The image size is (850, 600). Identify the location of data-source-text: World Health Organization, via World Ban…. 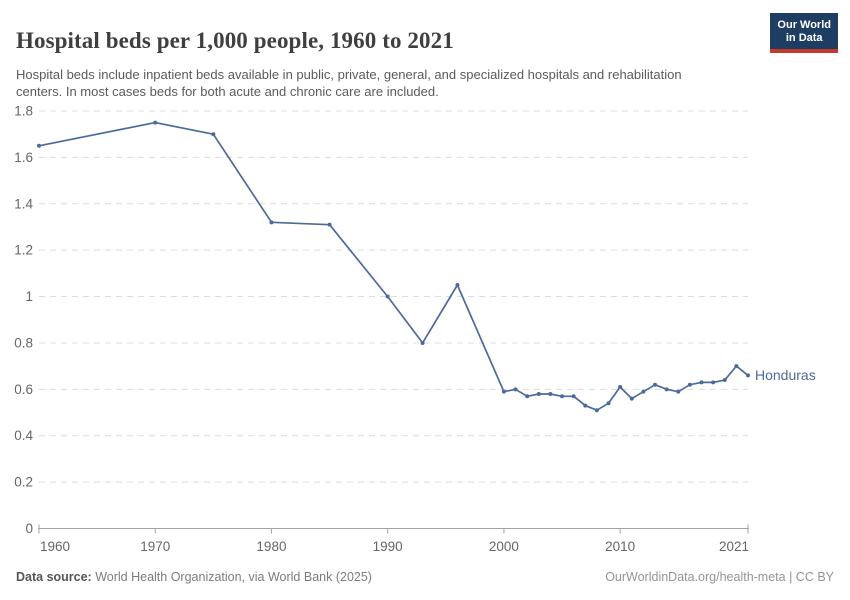
(231, 577).